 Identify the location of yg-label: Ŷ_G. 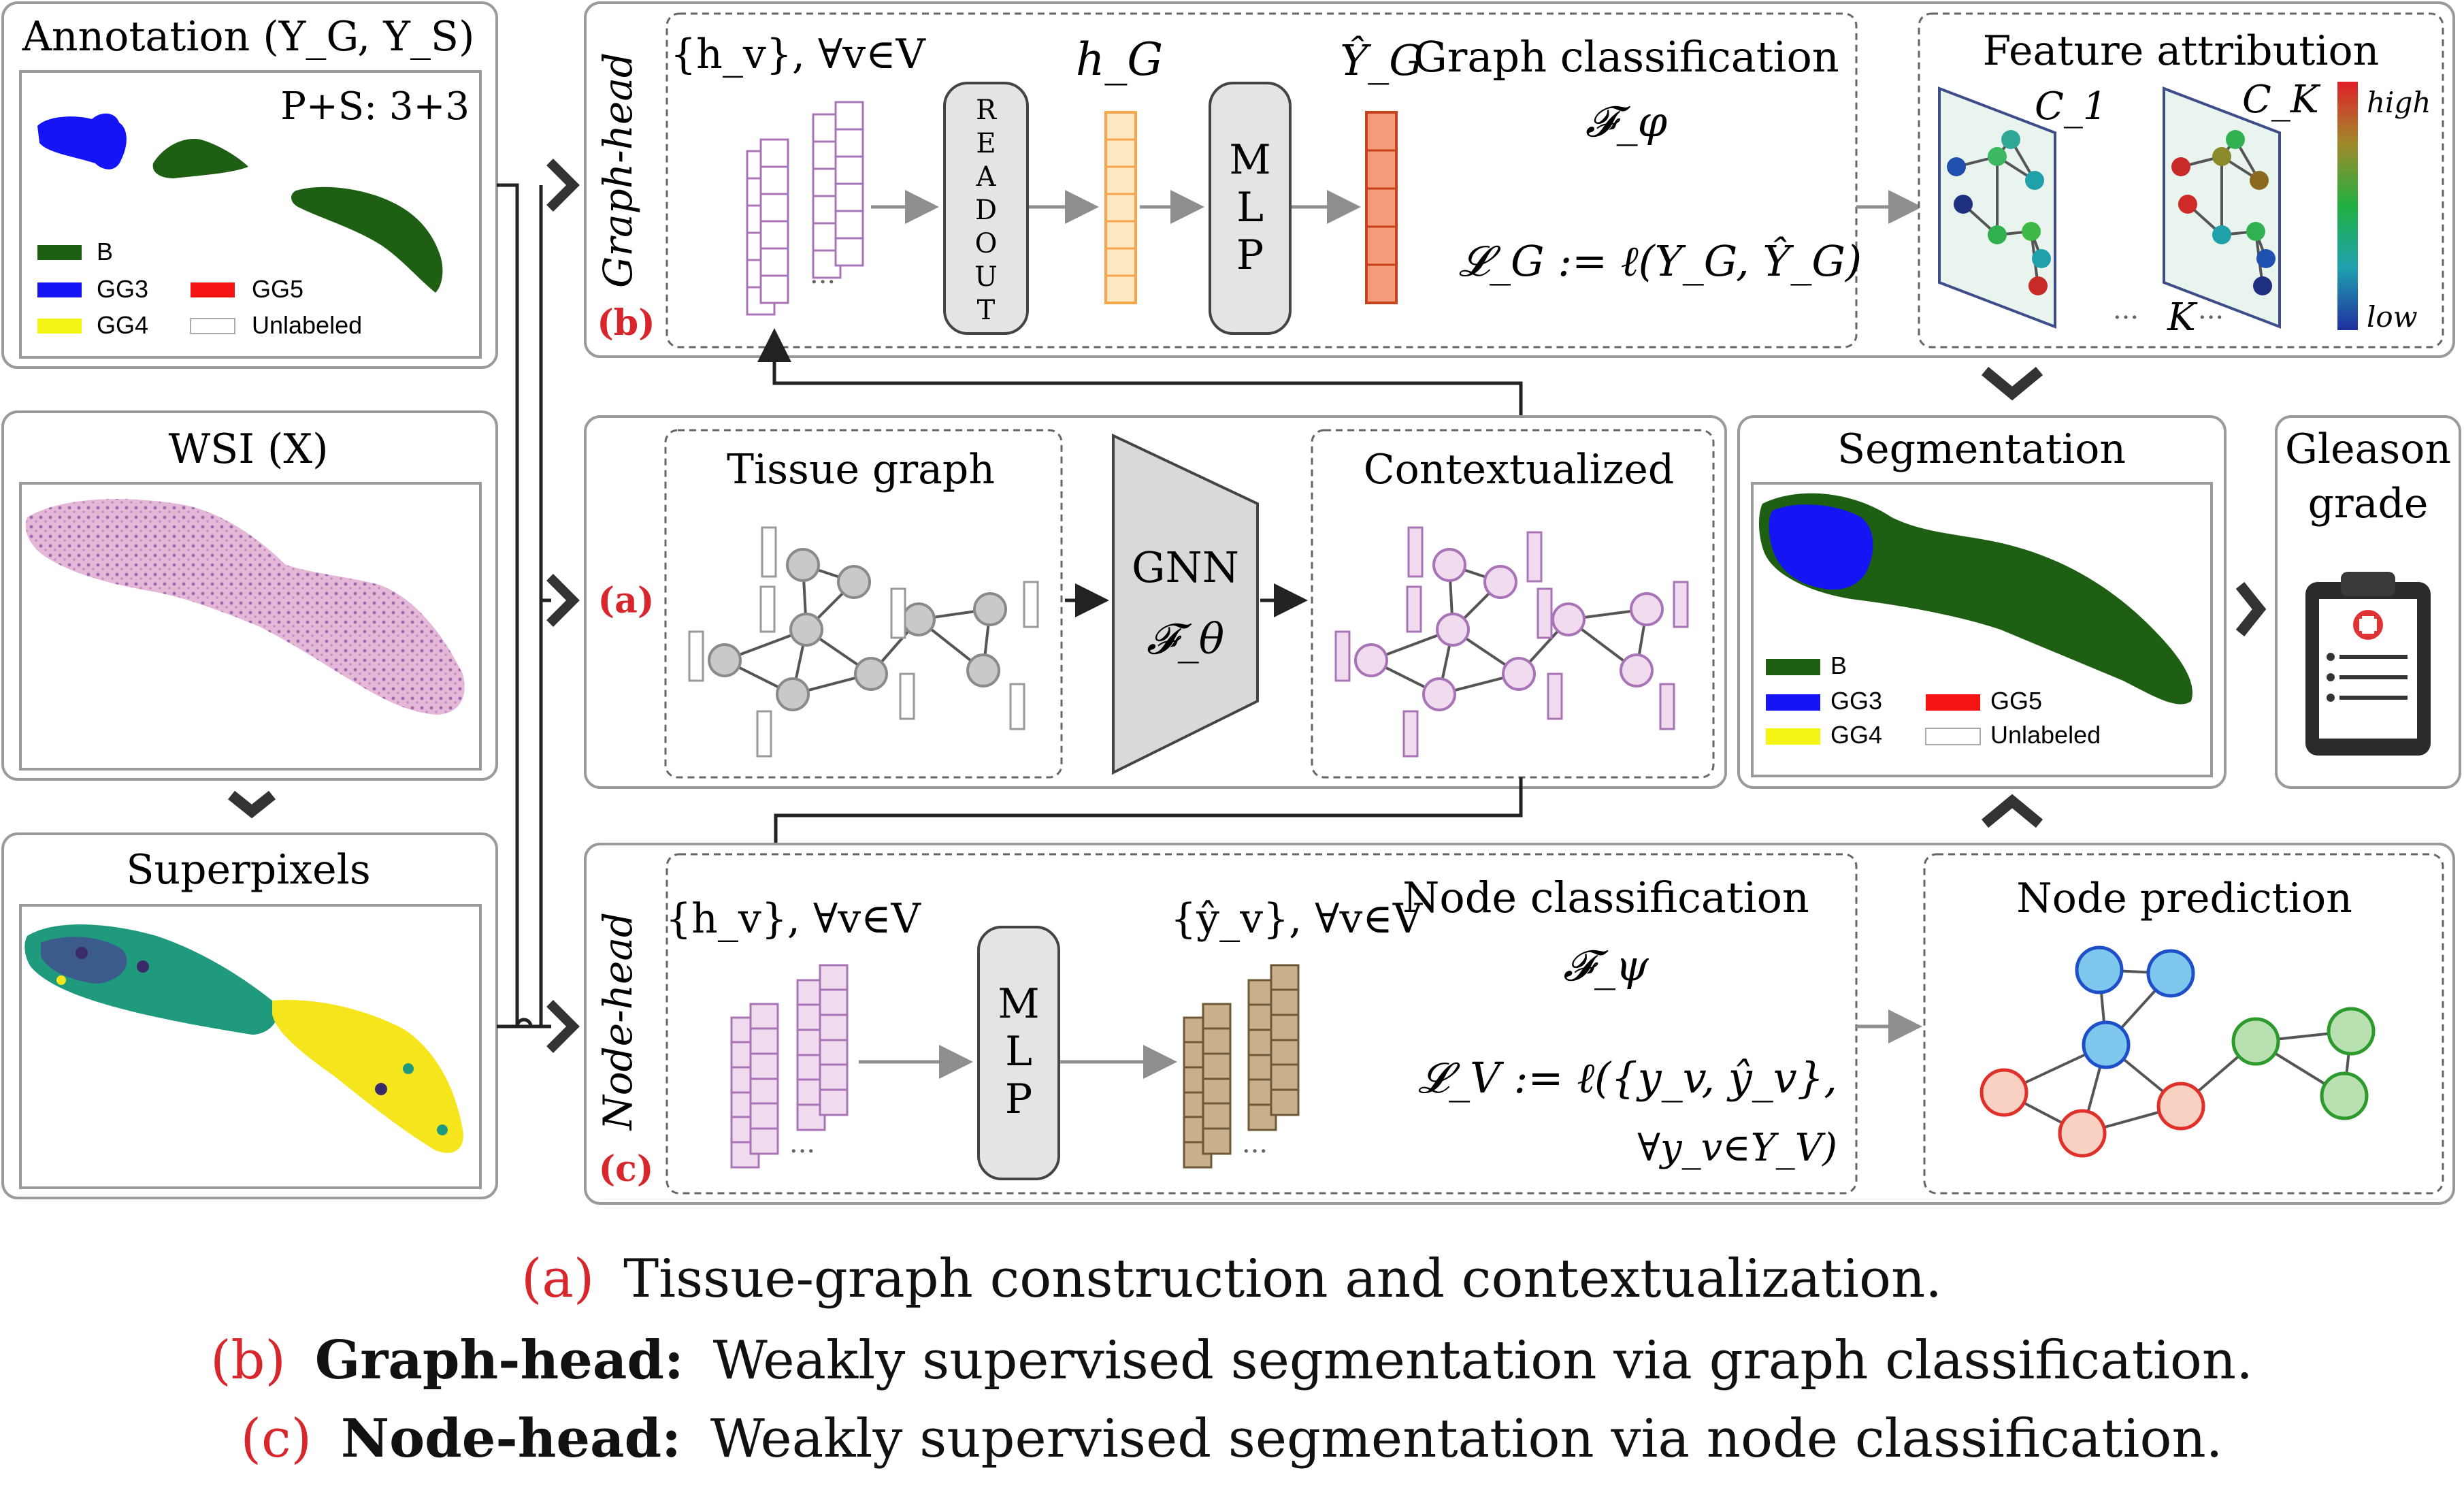
(1381, 60).